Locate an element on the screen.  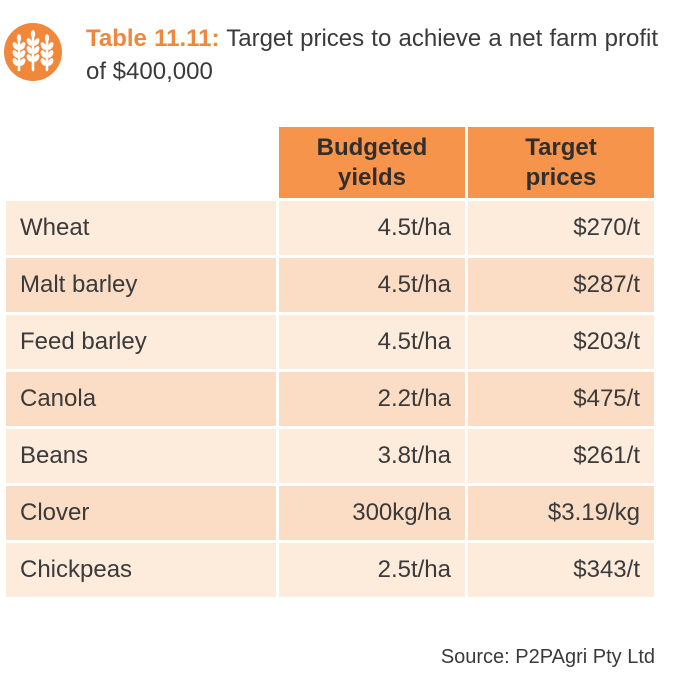
price-cell: $287/t is located at coordinates (561, 285).